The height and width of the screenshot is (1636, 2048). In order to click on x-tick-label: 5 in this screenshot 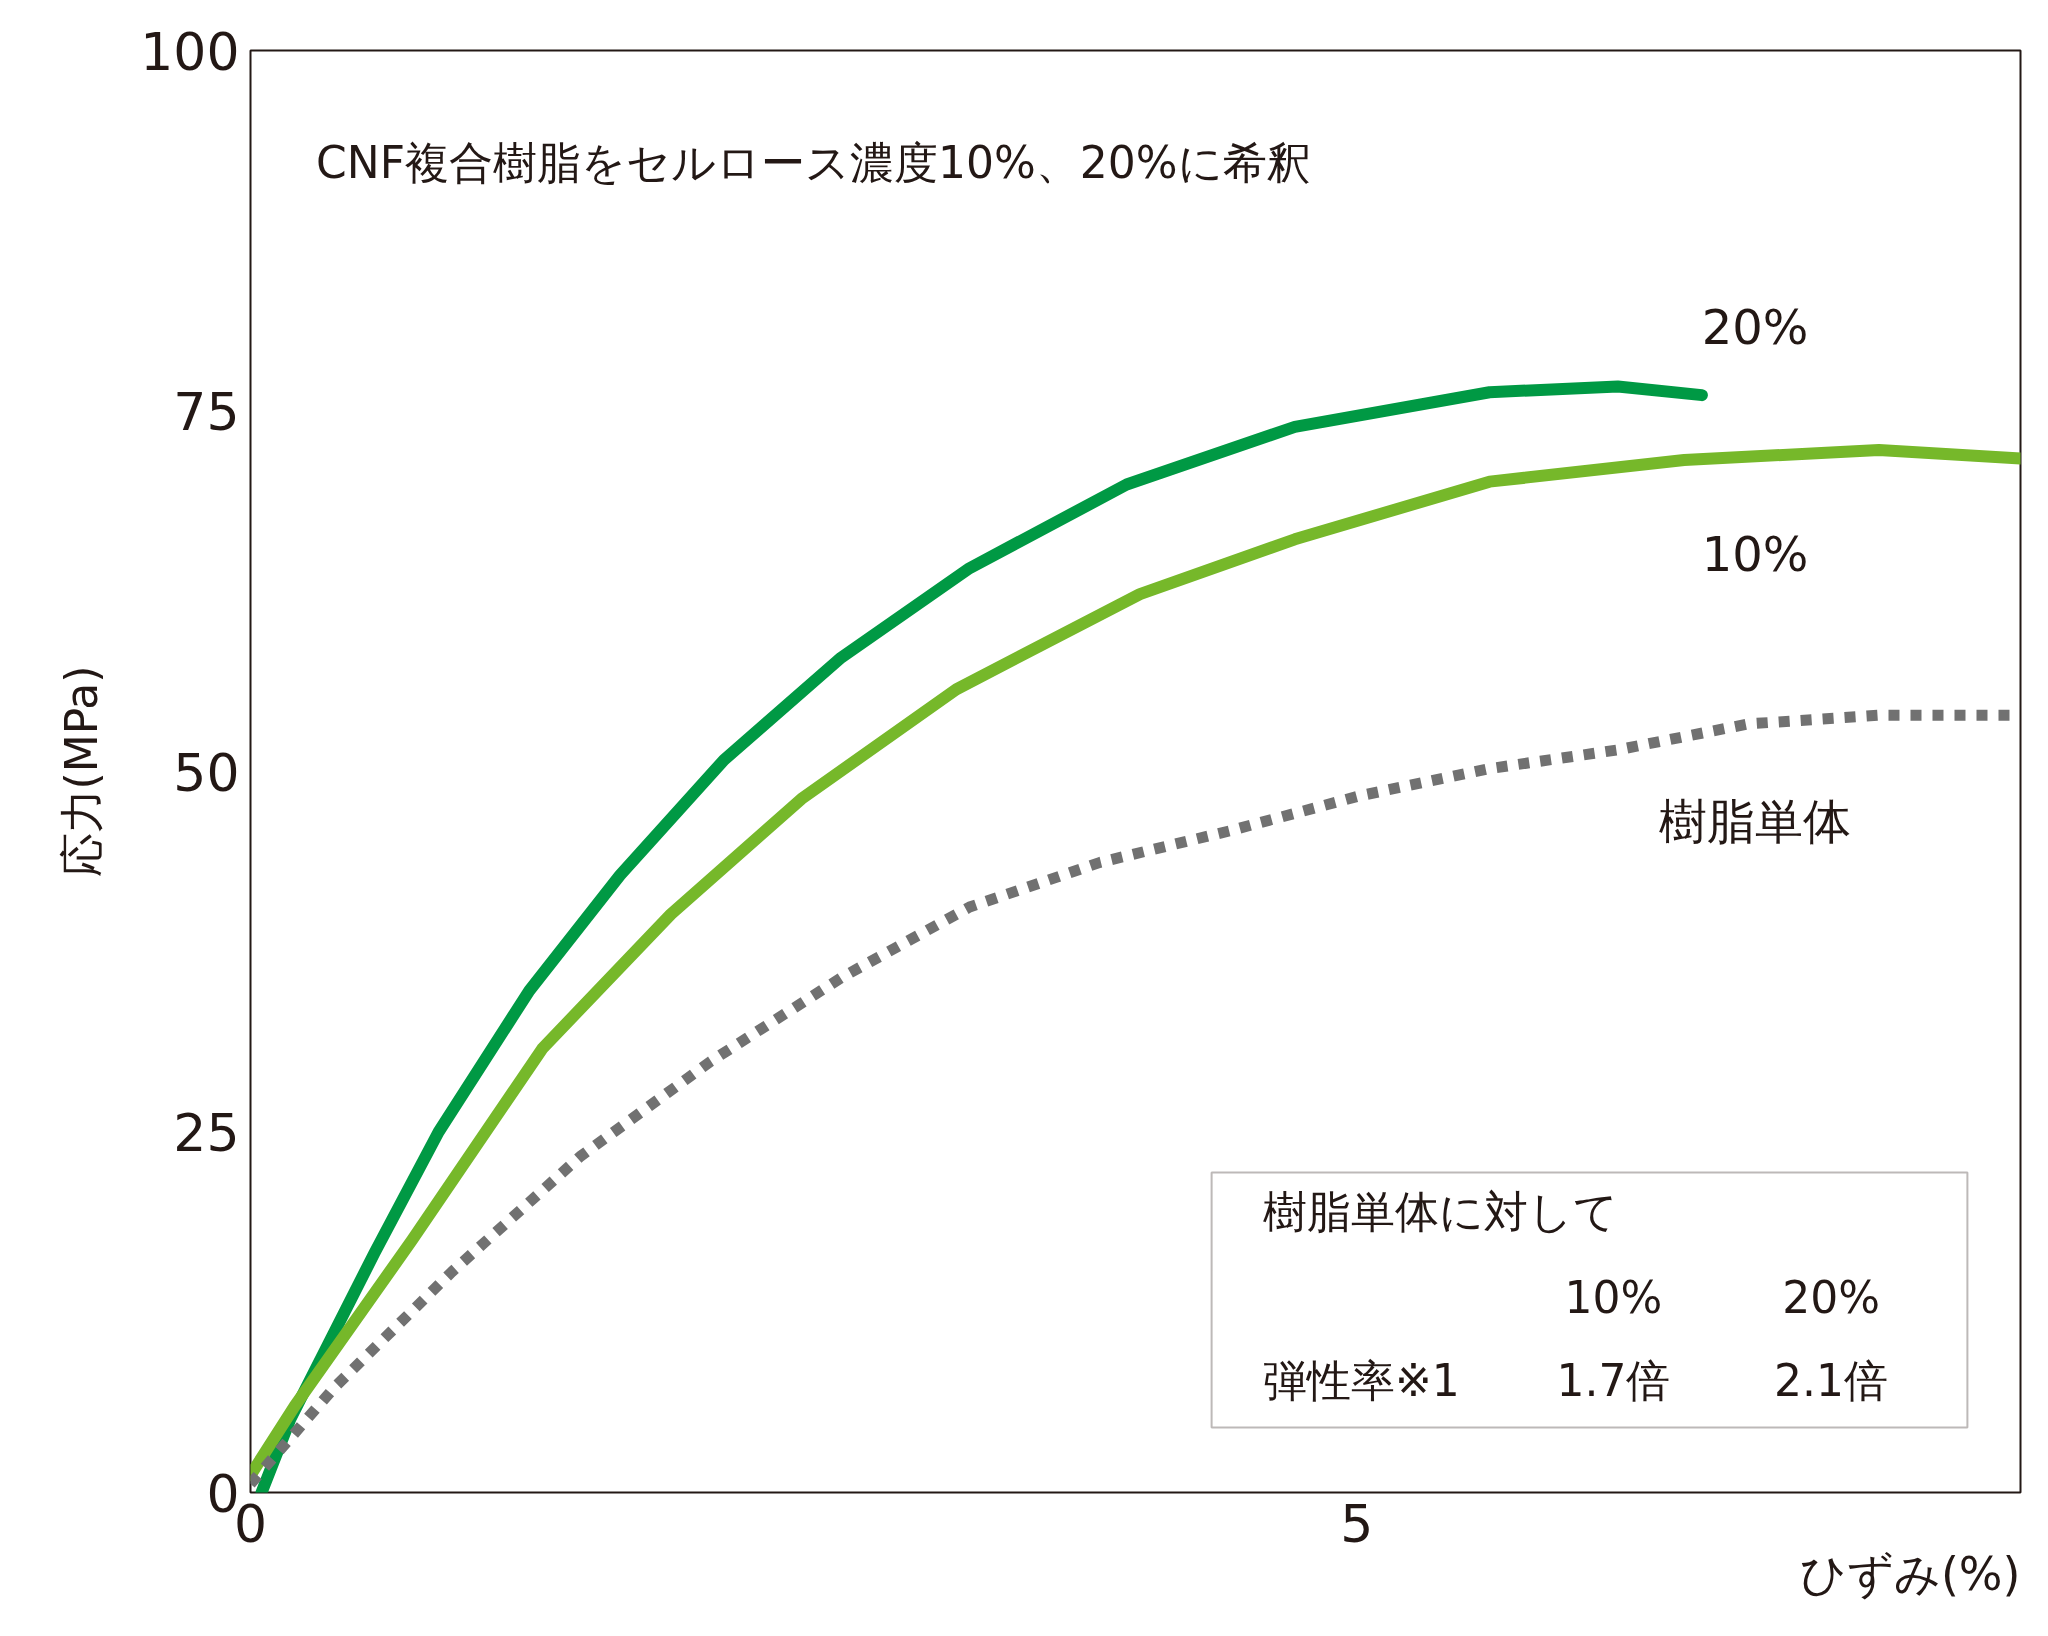, I will do `click(1357, 1523)`.